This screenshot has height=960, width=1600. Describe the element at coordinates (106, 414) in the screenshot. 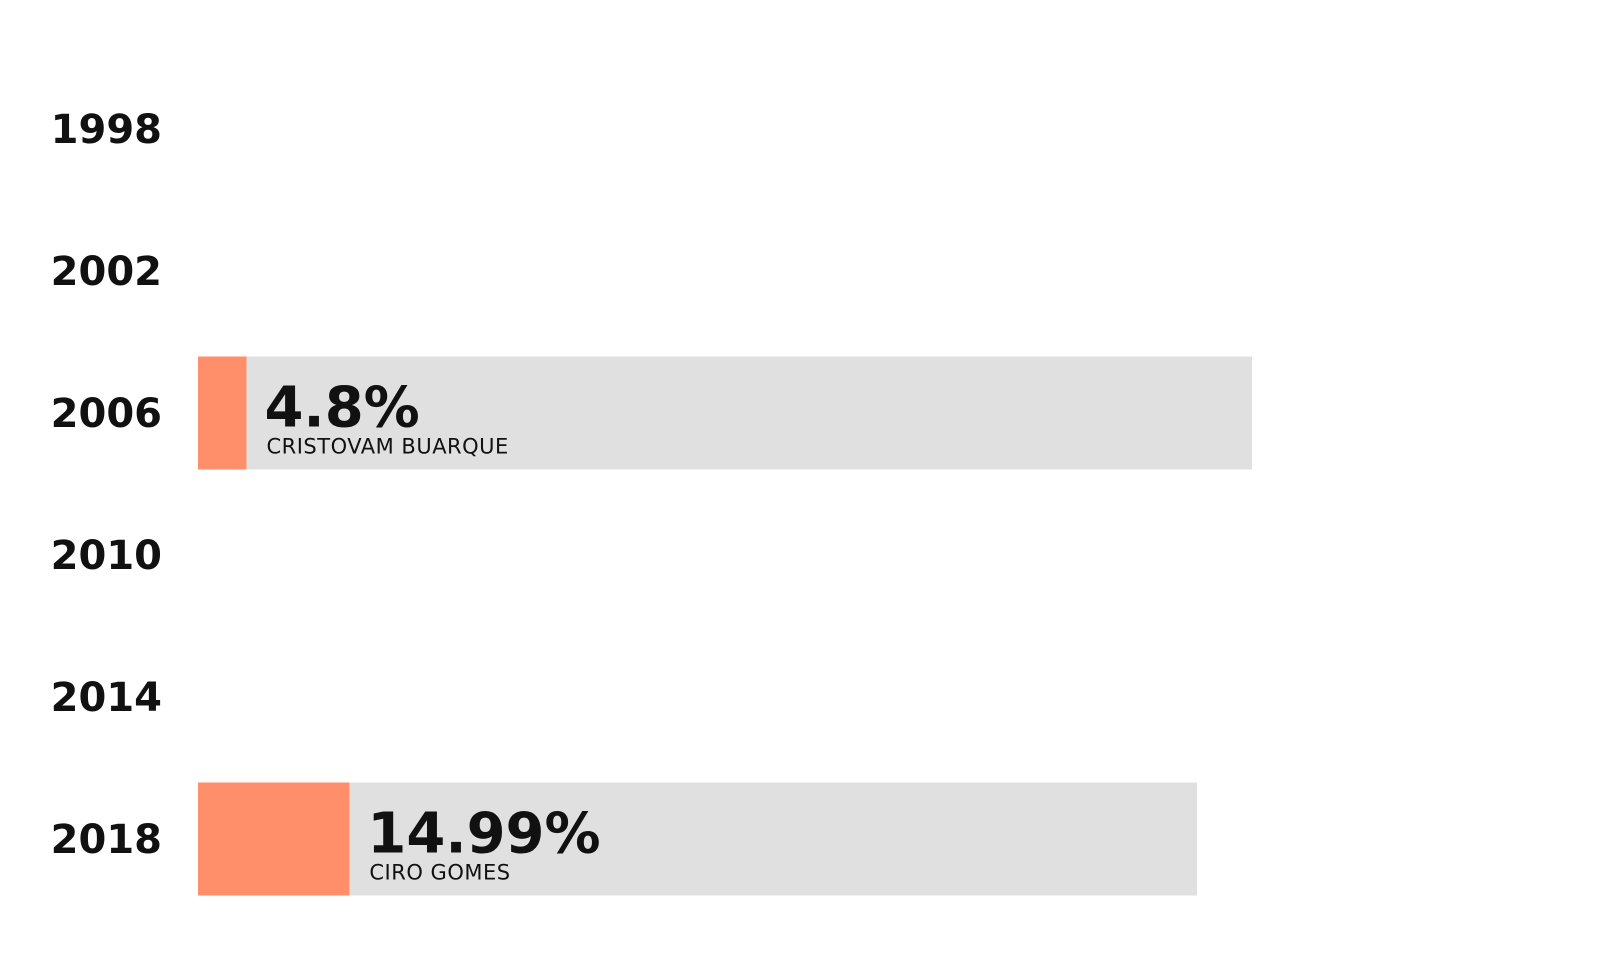

I see `year-label-2006: 2006` at that location.